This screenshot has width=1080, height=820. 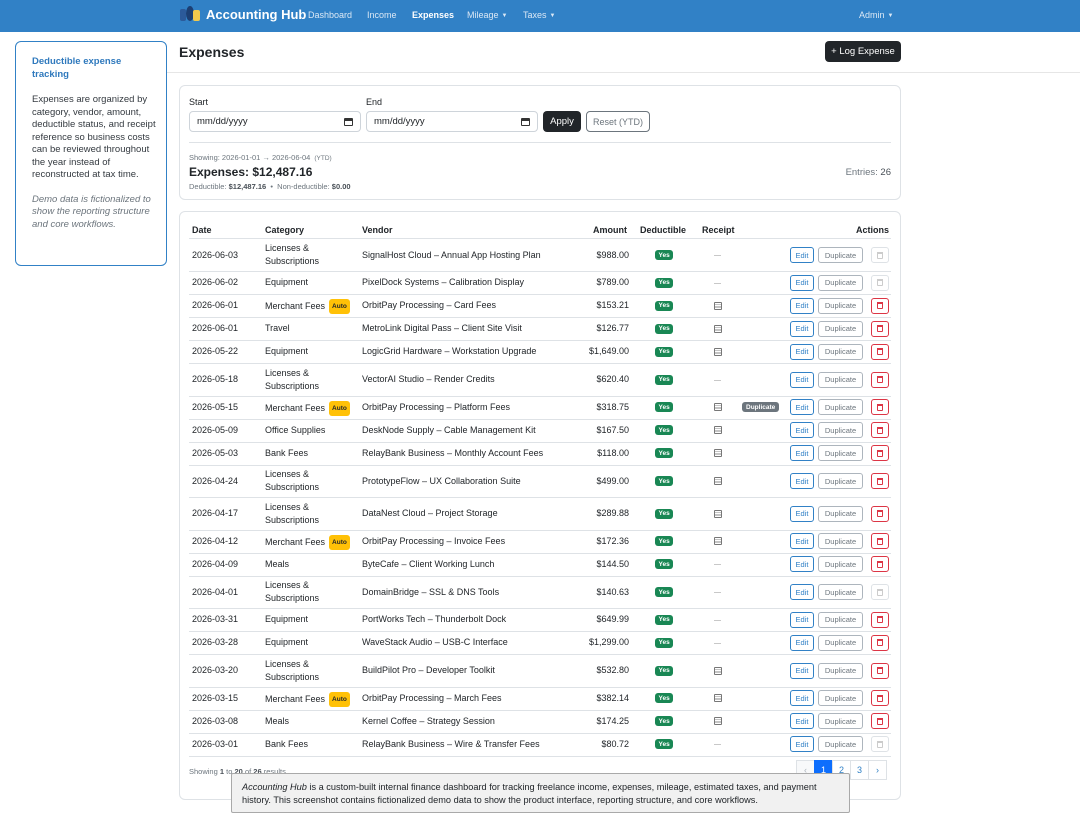 I want to click on nav-dashboard: Dashboard, so click(x=330, y=15).